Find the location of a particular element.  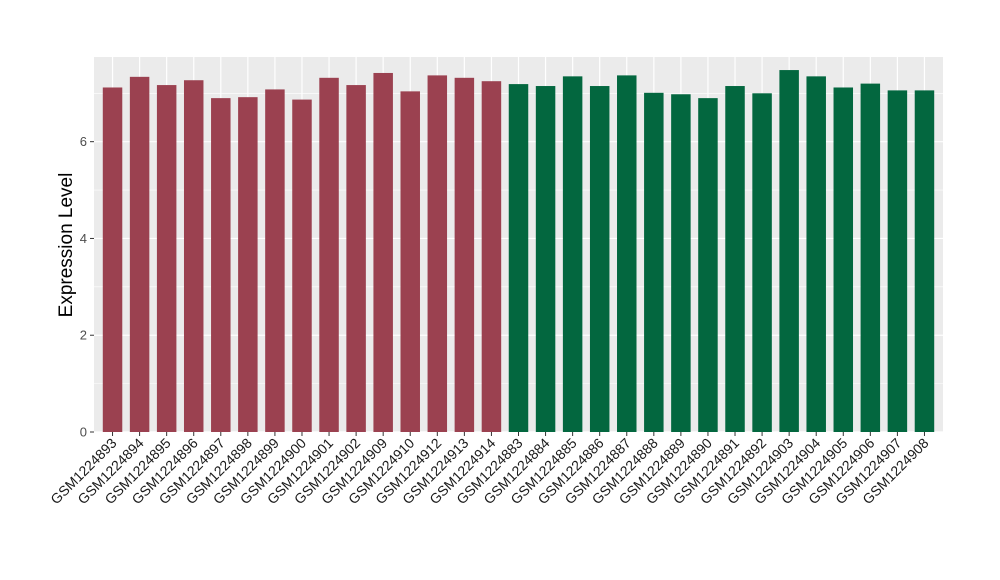

y-tick-label: 0 is located at coordinates (83, 432).